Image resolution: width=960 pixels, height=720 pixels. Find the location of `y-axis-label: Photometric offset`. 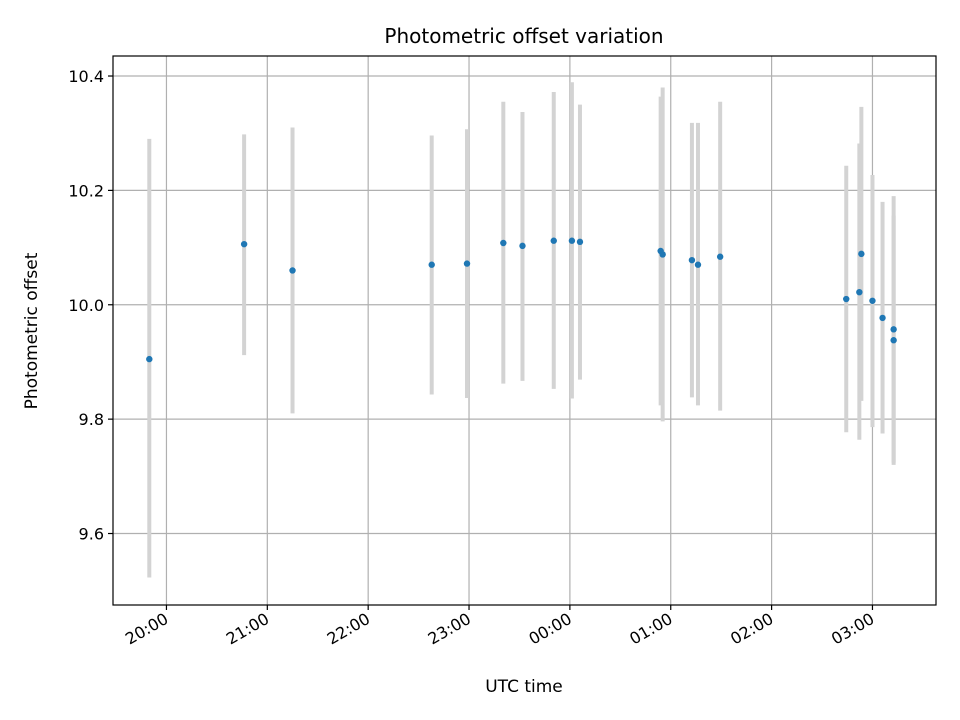

y-axis-label: Photometric offset is located at coordinates (32, 330).